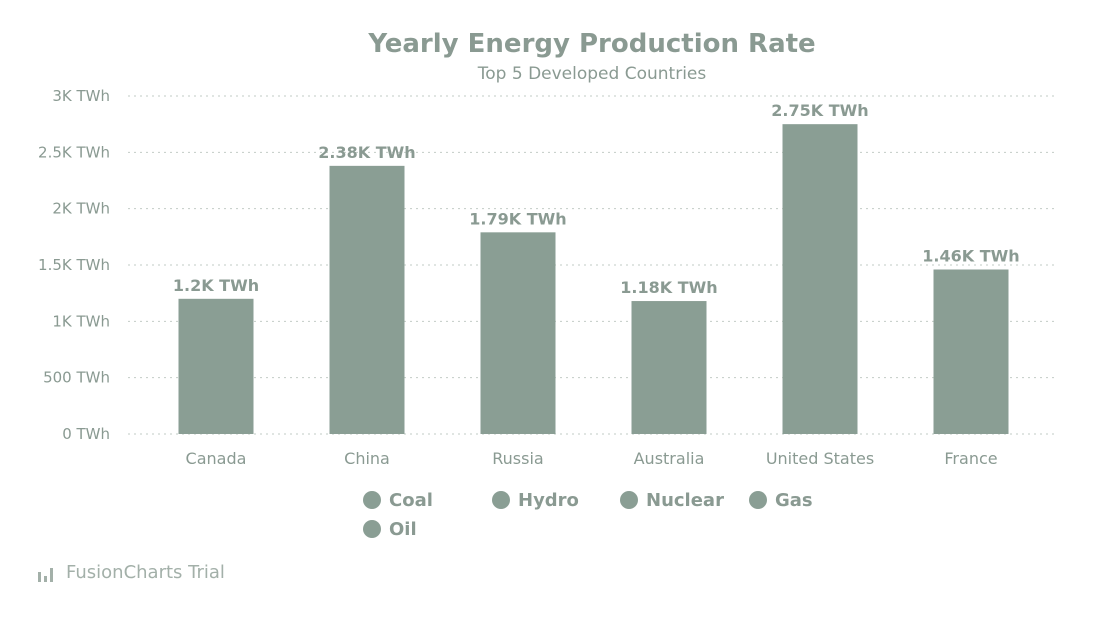 This screenshot has width=1114, height=618. Describe the element at coordinates (145, 572) in the screenshot. I see `watermark-text: FusionCharts Trial` at that location.